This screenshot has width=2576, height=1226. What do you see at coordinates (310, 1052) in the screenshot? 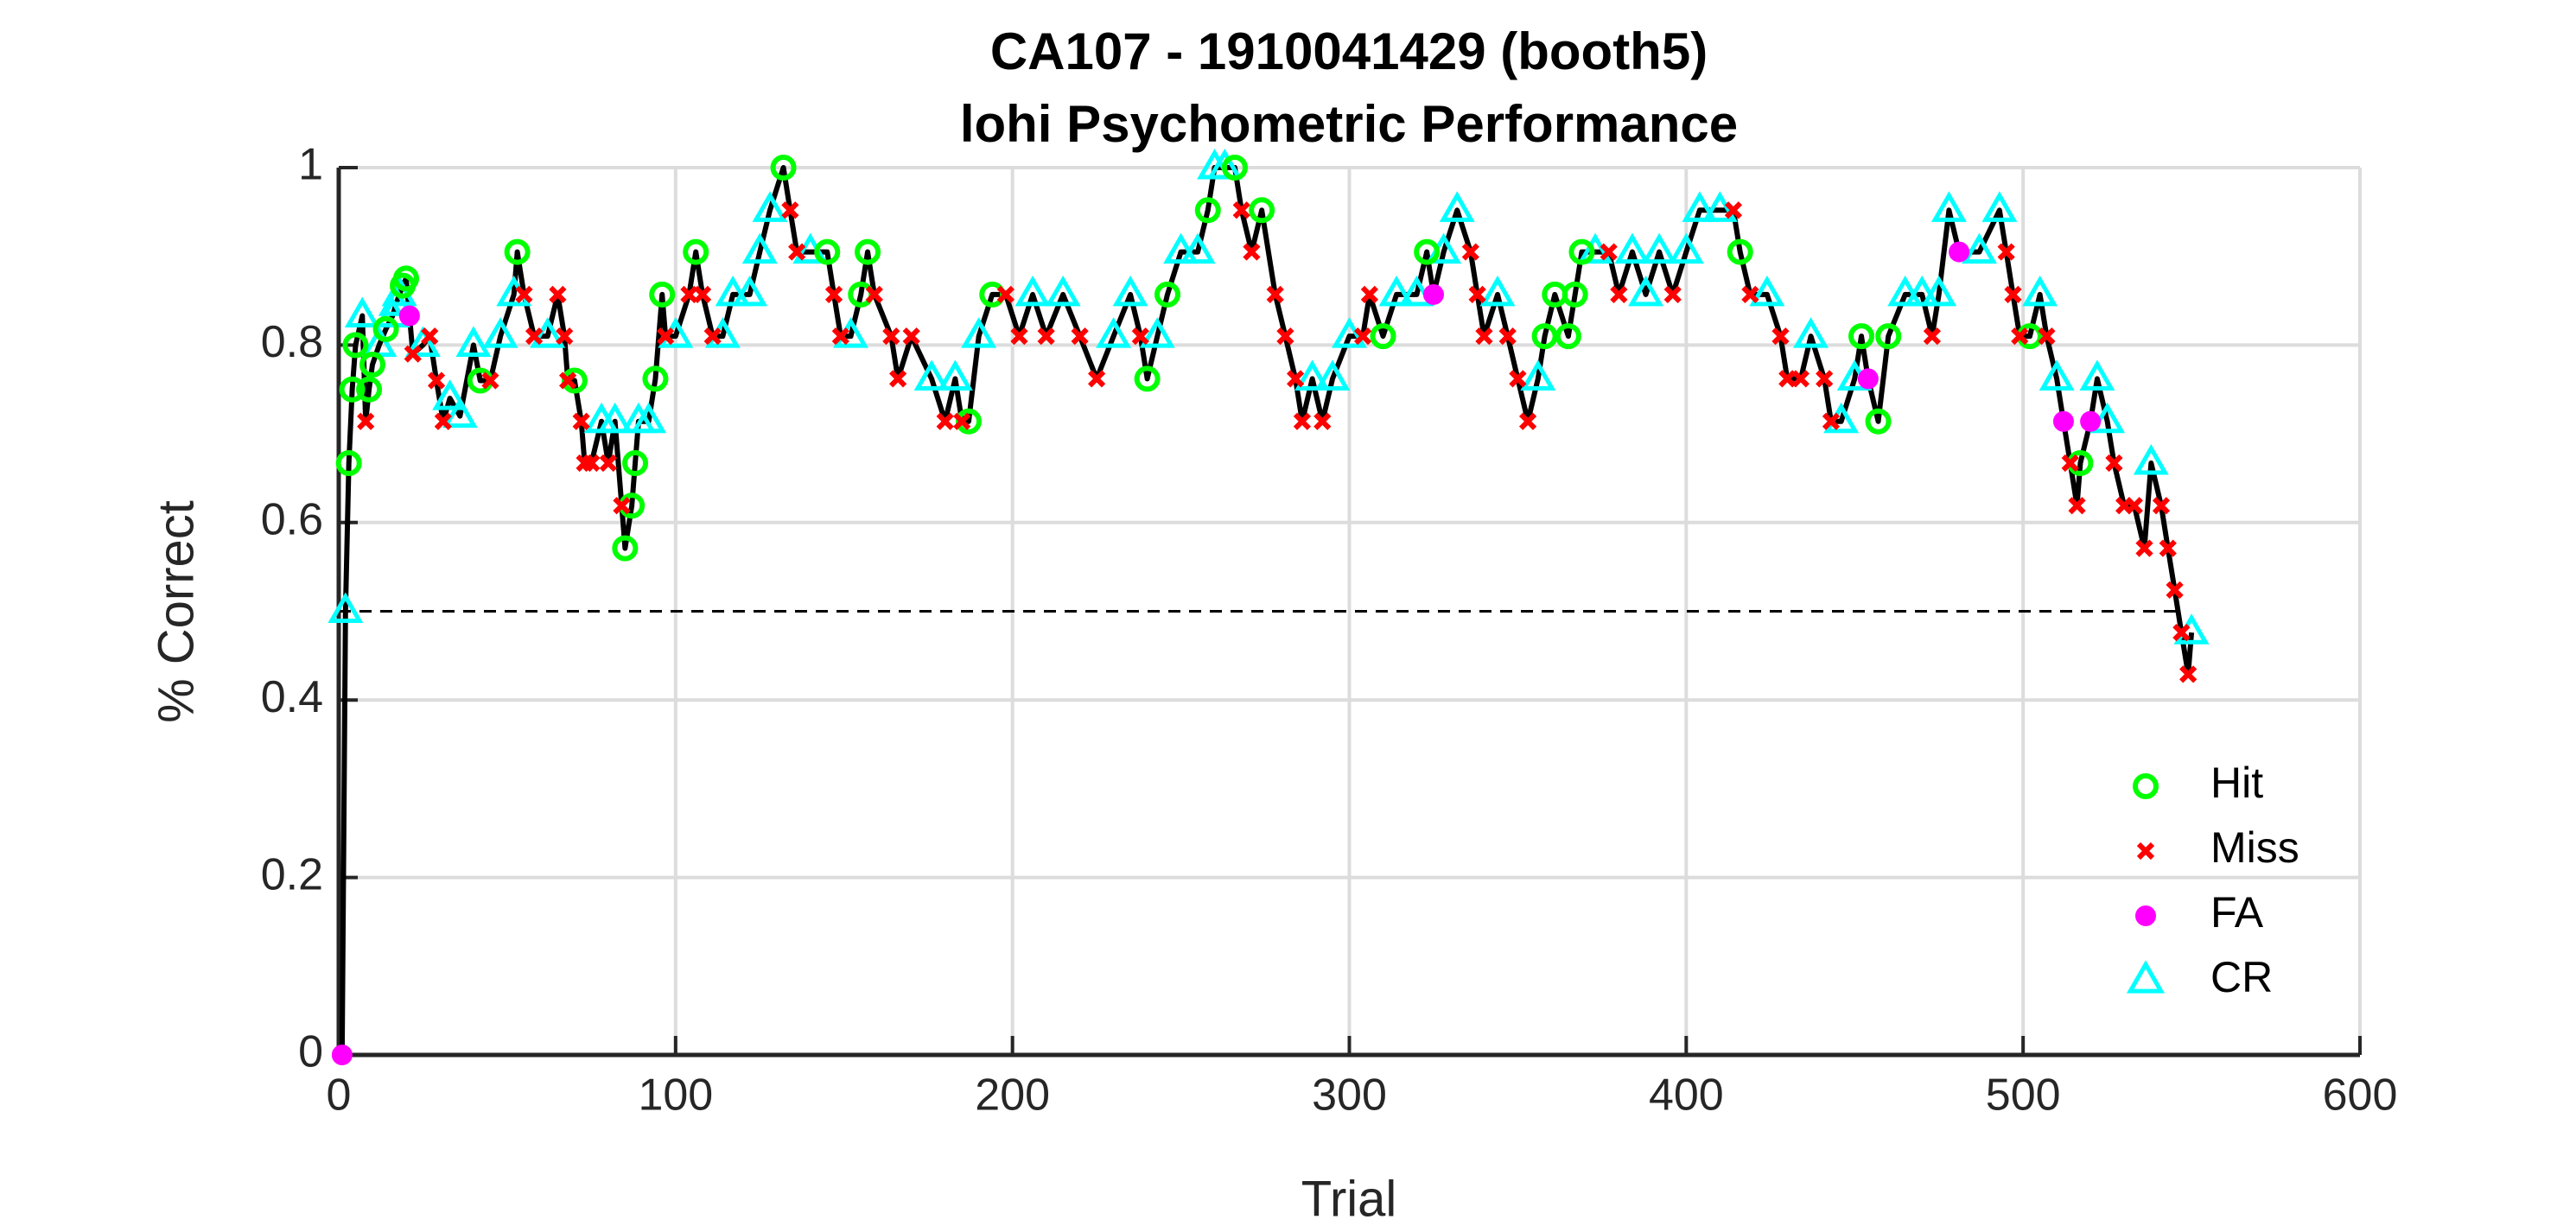
I see `y-tick-label: 0` at bounding box center [310, 1052].